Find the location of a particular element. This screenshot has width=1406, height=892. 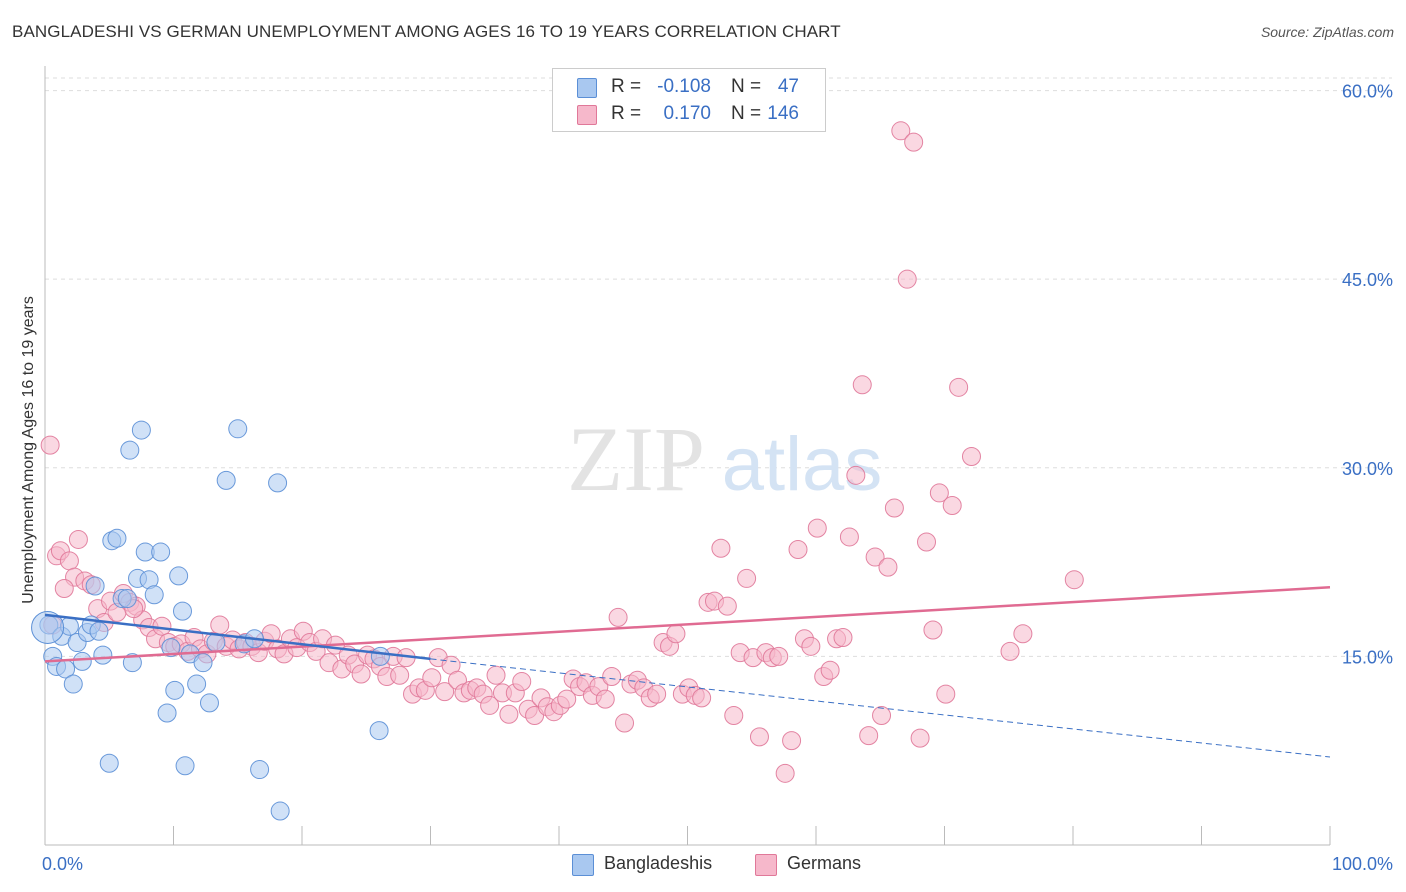

y-tick-label-0: 15.0% is located at coordinates (1367, 657).